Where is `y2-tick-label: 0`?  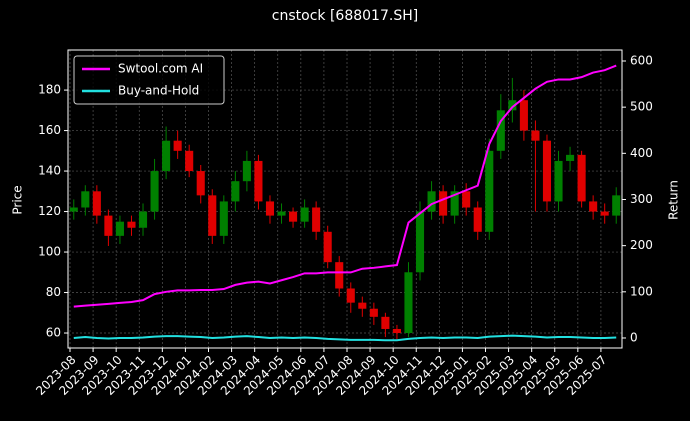 y2-tick-label: 0 is located at coordinates (634, 337).